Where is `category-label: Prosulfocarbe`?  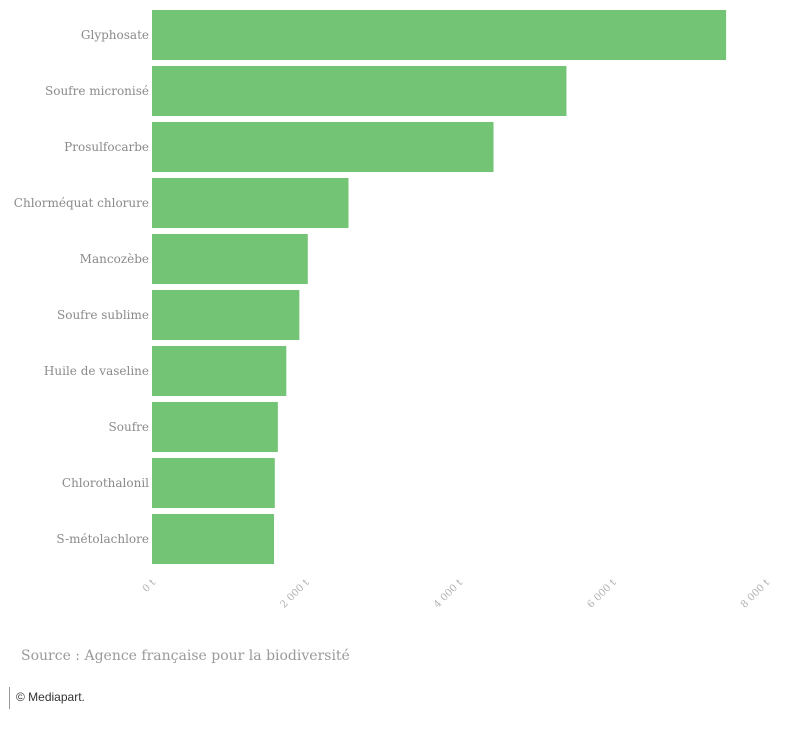
category-label: Prosulfocarbe is located at coordinates (106, 147).